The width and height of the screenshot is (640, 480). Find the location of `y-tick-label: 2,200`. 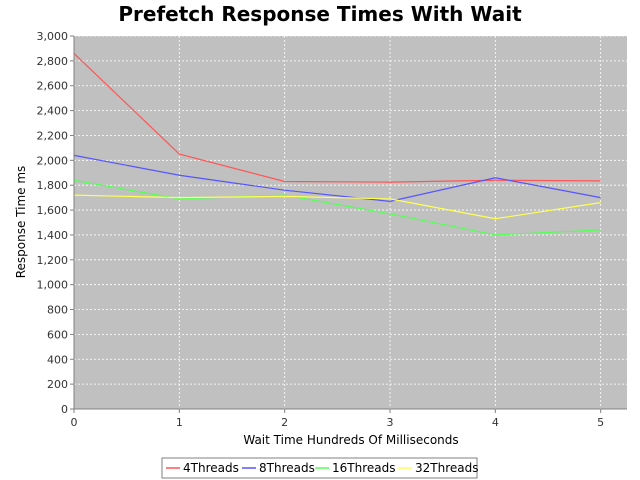

y-tick-label: 2,200 is located at coordinates (53, 135).